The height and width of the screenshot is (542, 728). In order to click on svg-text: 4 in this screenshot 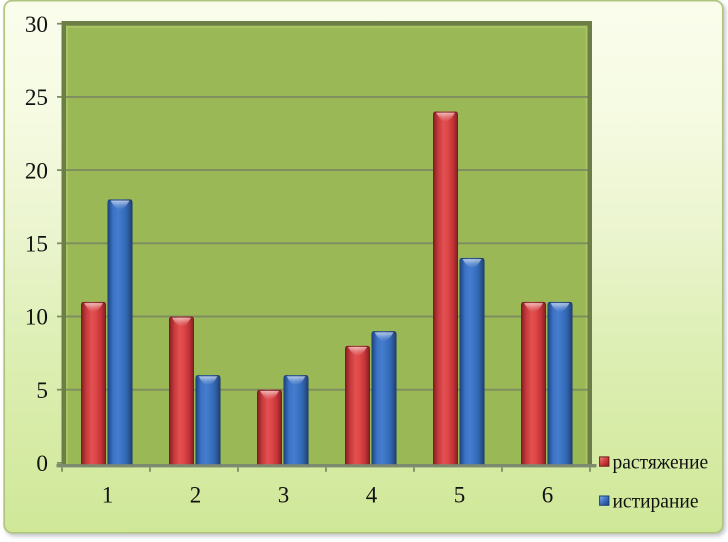, I will do `click(372, 495)`.